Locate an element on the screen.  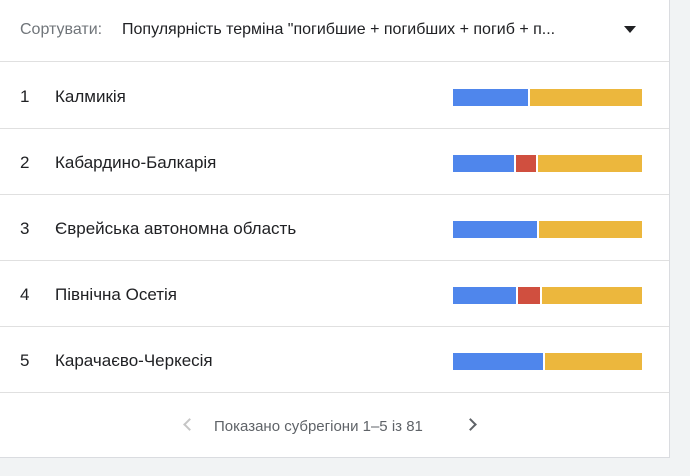
row-region-name: Північна Осетія is located at coordinates (116, 294).